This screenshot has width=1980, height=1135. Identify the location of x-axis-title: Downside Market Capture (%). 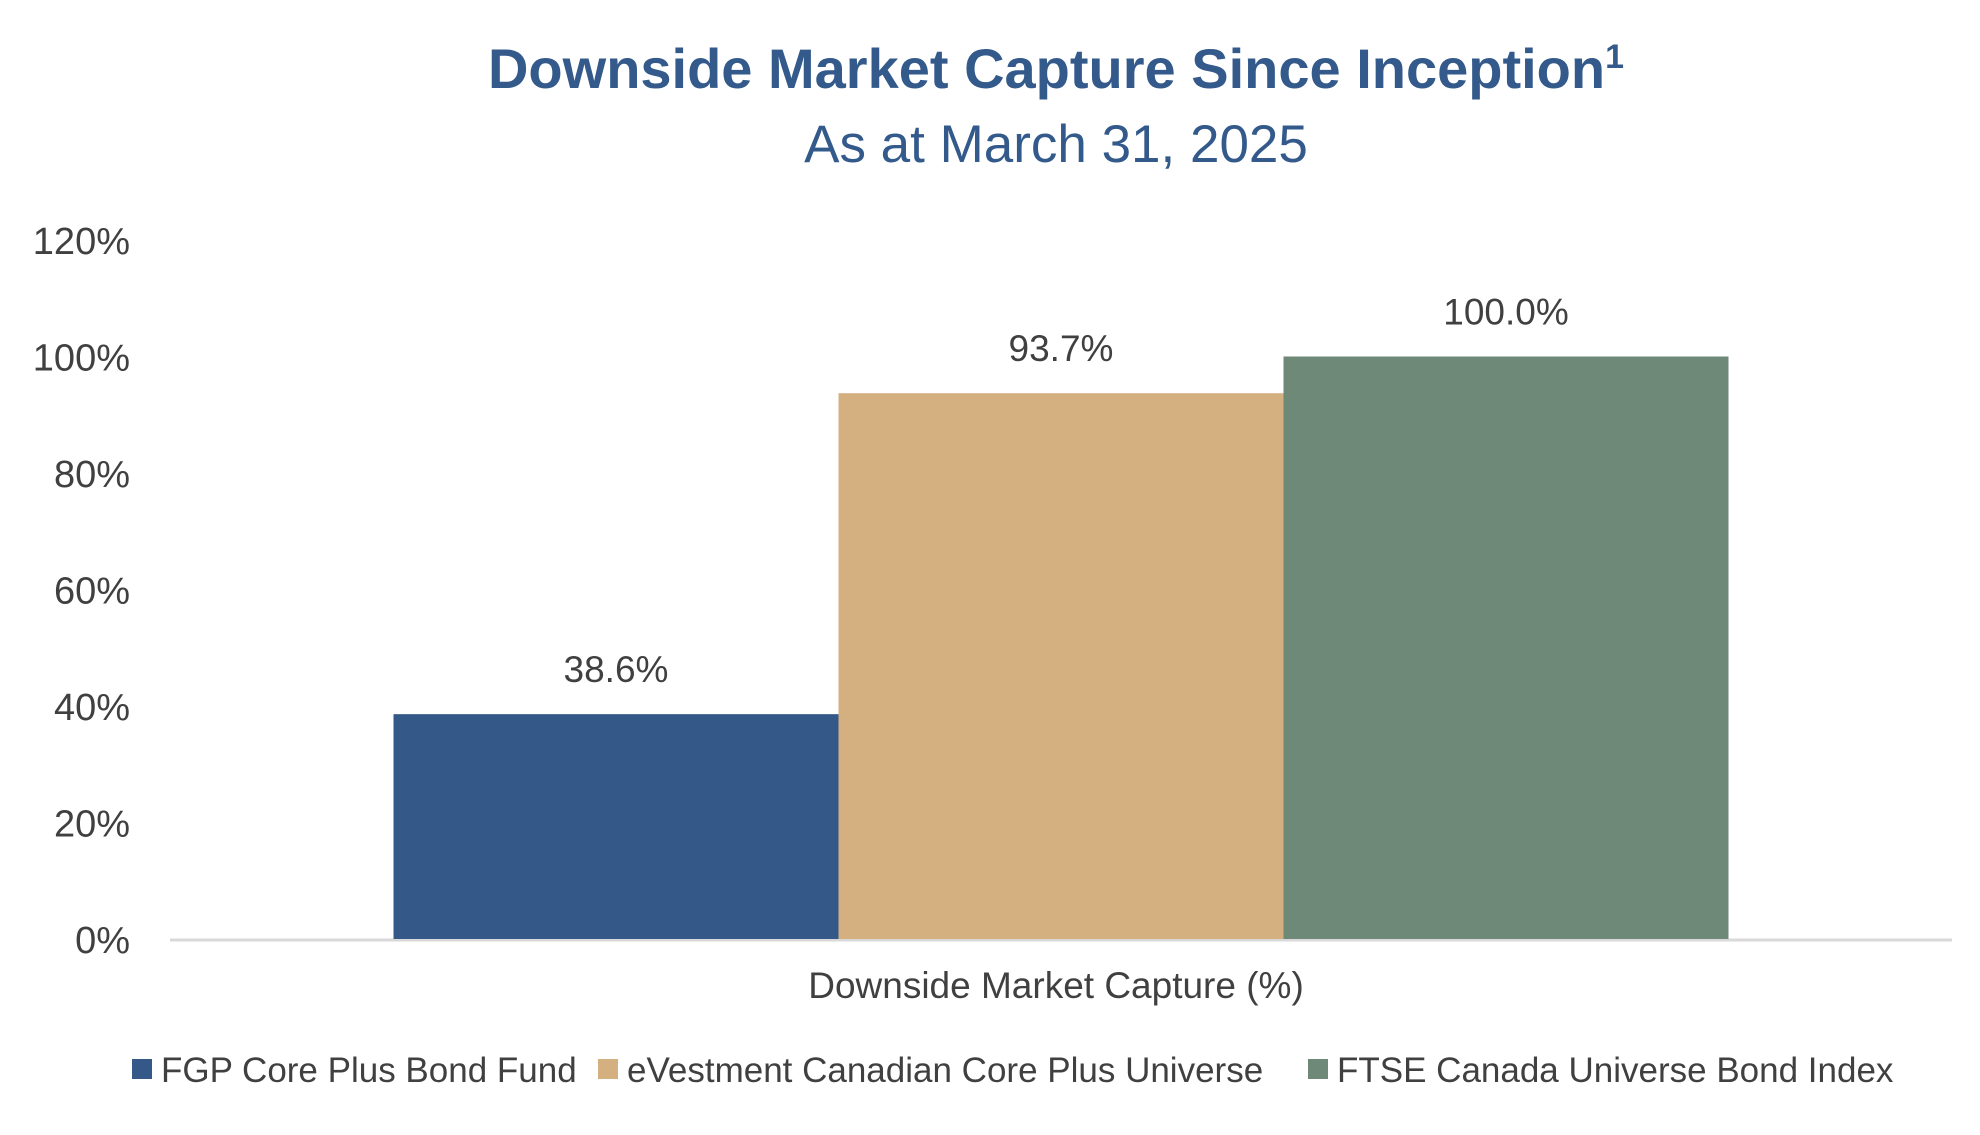
(1056, 985).